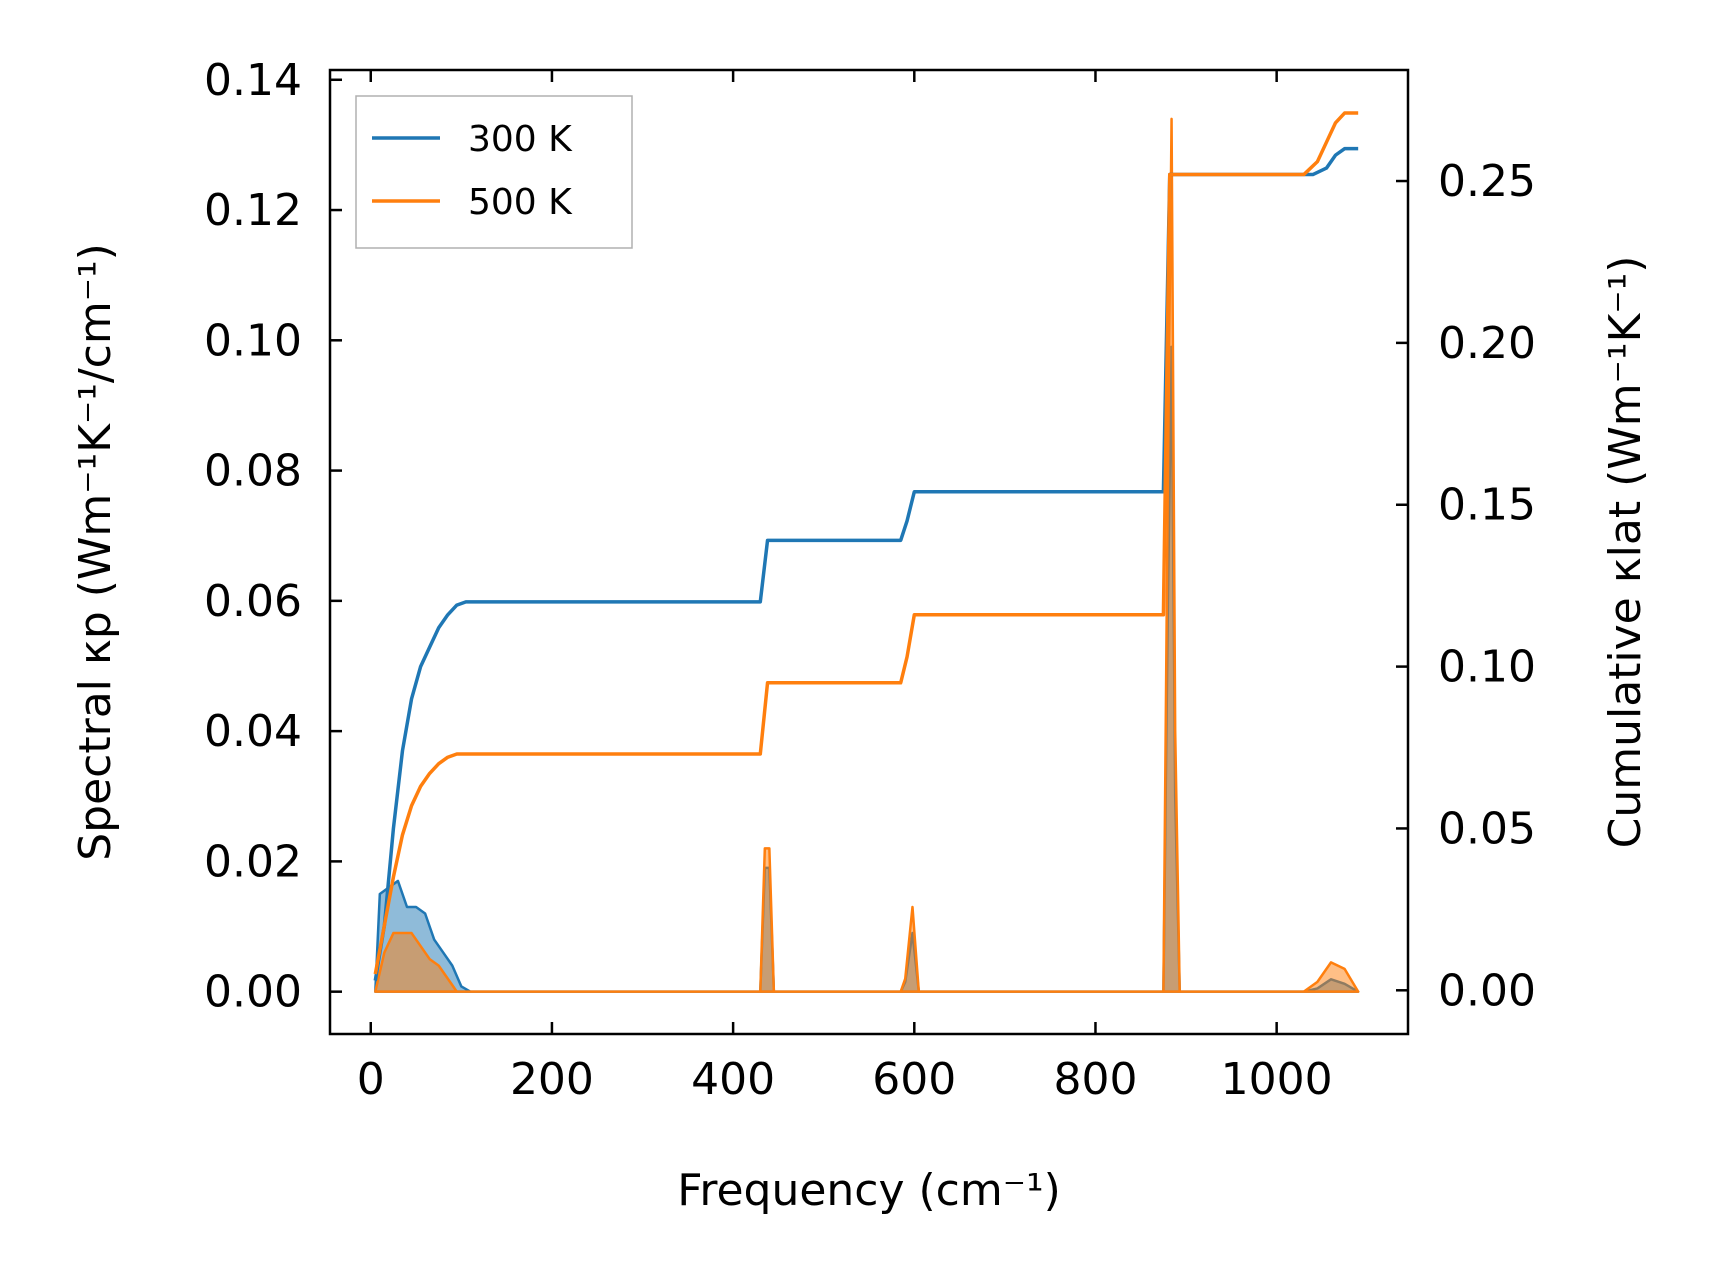 This screenshot has width=1716, height=1274. I want to click on right-y-tick-label: 0.15, so click(1487, 505).